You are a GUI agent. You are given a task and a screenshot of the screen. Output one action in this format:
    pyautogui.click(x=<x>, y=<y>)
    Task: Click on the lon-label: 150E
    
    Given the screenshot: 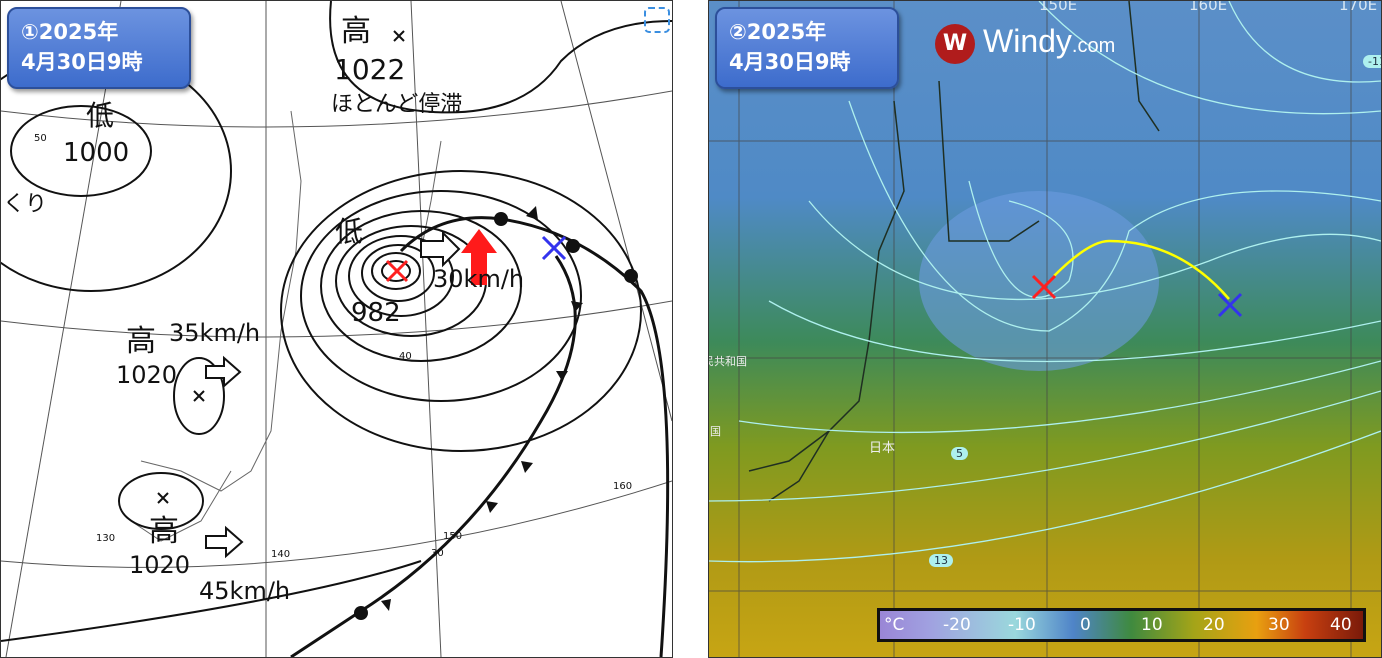 What is the action you would take?
    pyautogui.click(x=1058, y=7)
    